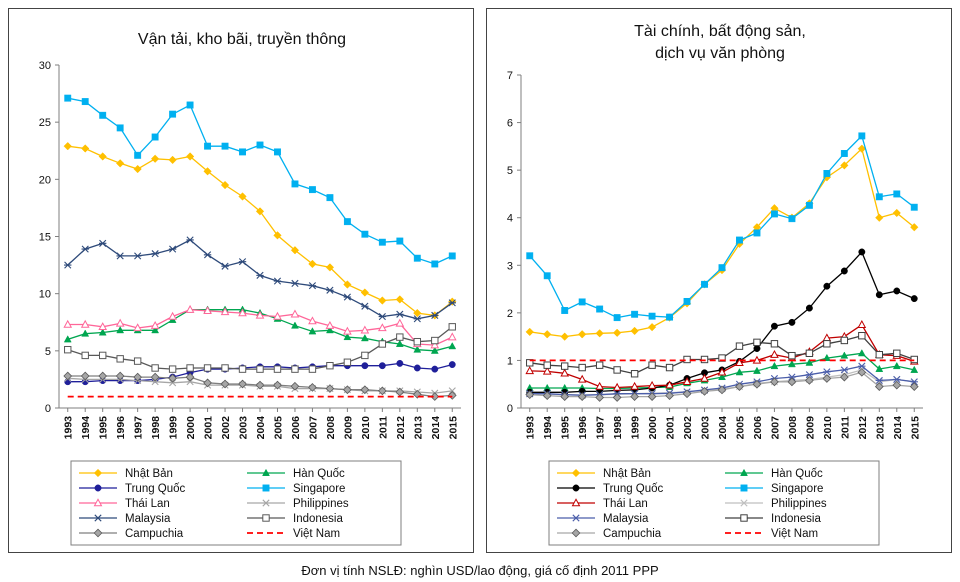 The image size is (960, 582). Describe the element at coordinates (714, 503) in the screenshot. I see `legend-box` at that location.